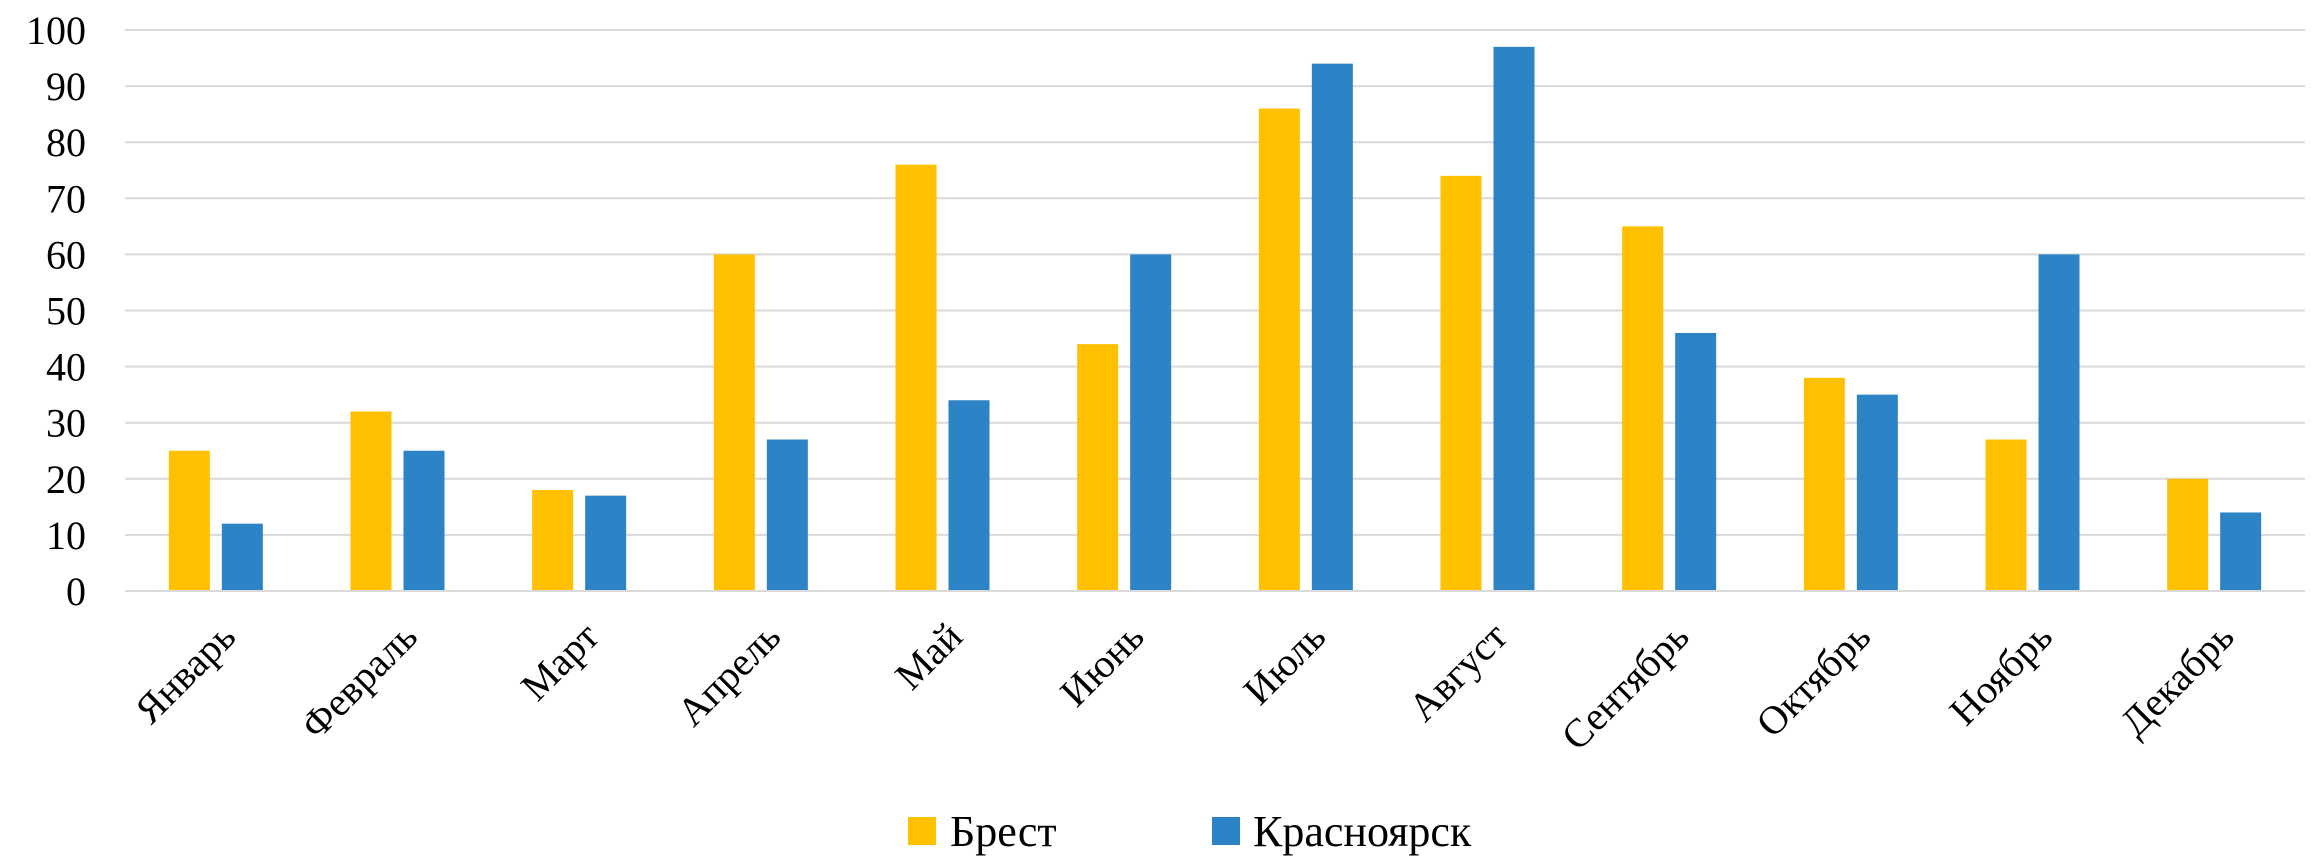 This screenshot has height=865, width=2320. What do you see at coordinates (1190, 831) in the screenshot?
I see `legend: Брест Красноярск` at bounding box center [1190, 831].